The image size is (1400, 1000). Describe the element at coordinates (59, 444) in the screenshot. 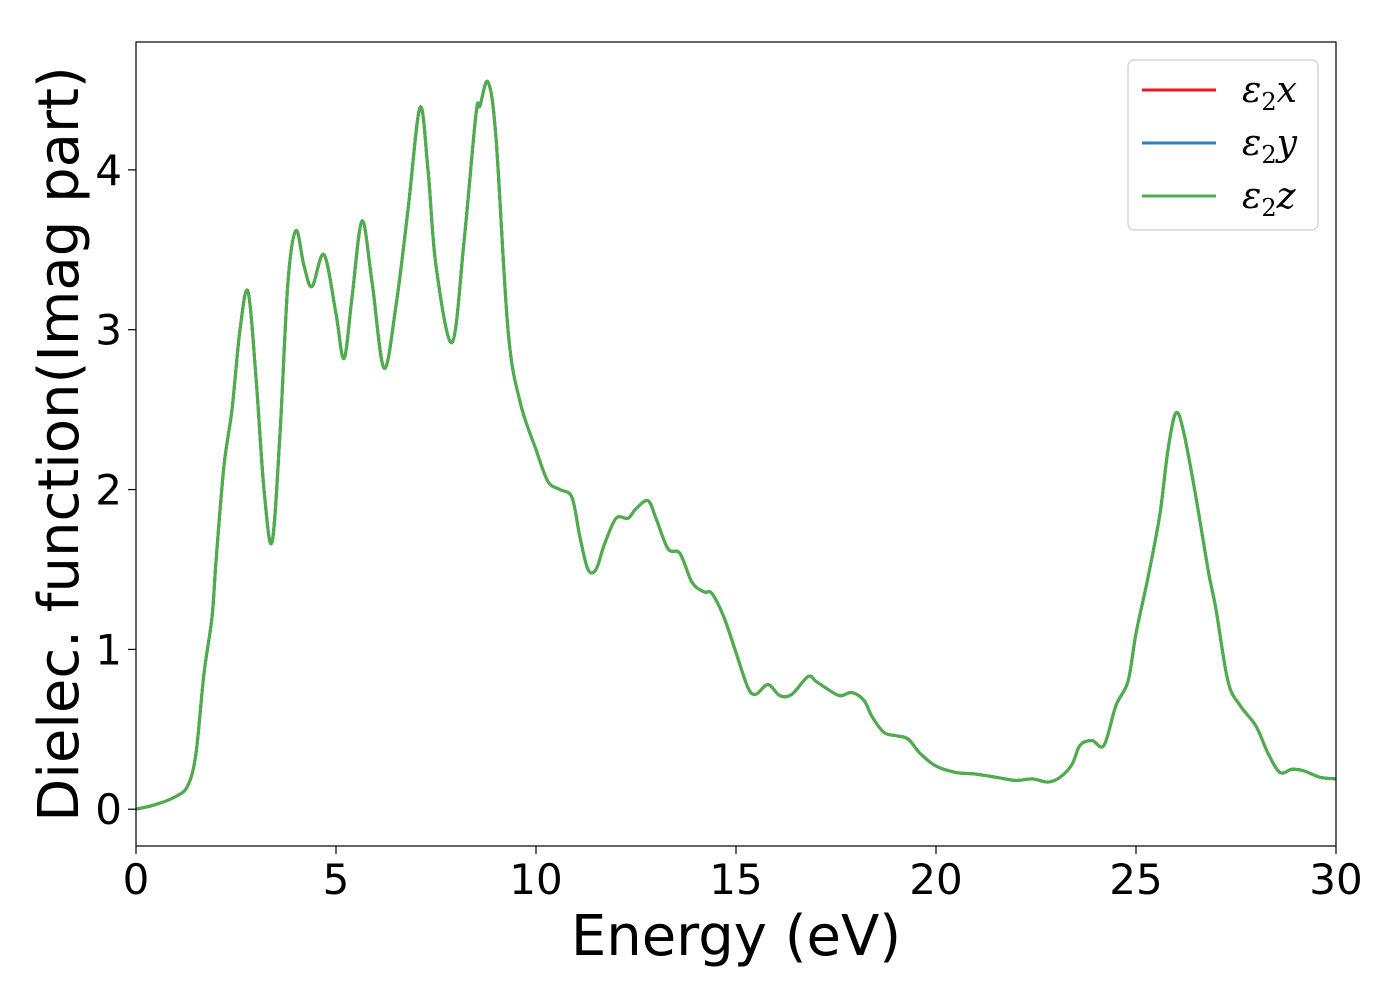

I see `y-axis-title: Dielec. function(Imag part)` at that location.